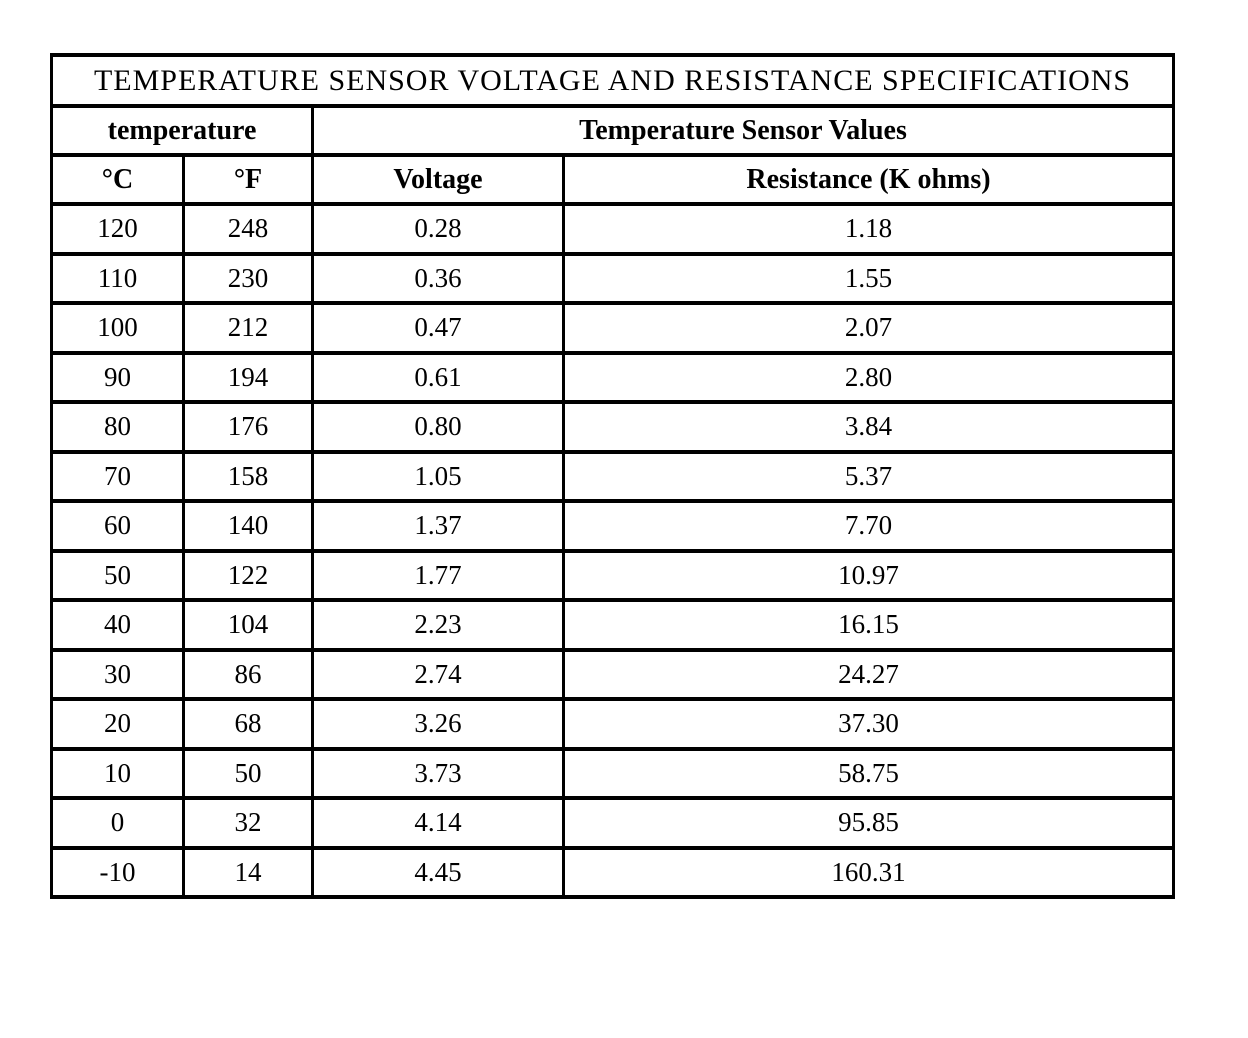  What do you see at coordinates (117, 575) in the screenshot?
I see `cell-celsius: 50` at bounding box center [117, 575].